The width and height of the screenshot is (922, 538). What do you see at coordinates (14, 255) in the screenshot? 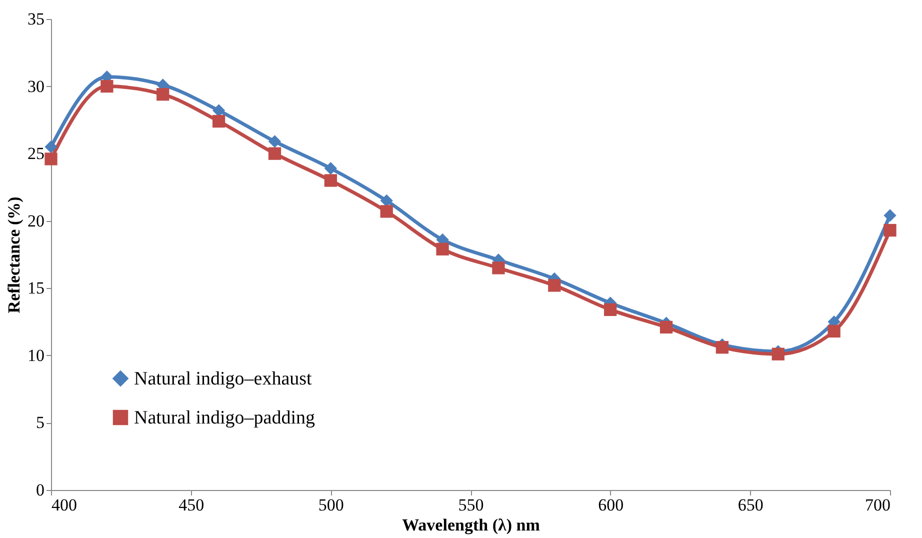
I see `y-axis-title: Reflectance (%)` at bounding box center [14, 255].